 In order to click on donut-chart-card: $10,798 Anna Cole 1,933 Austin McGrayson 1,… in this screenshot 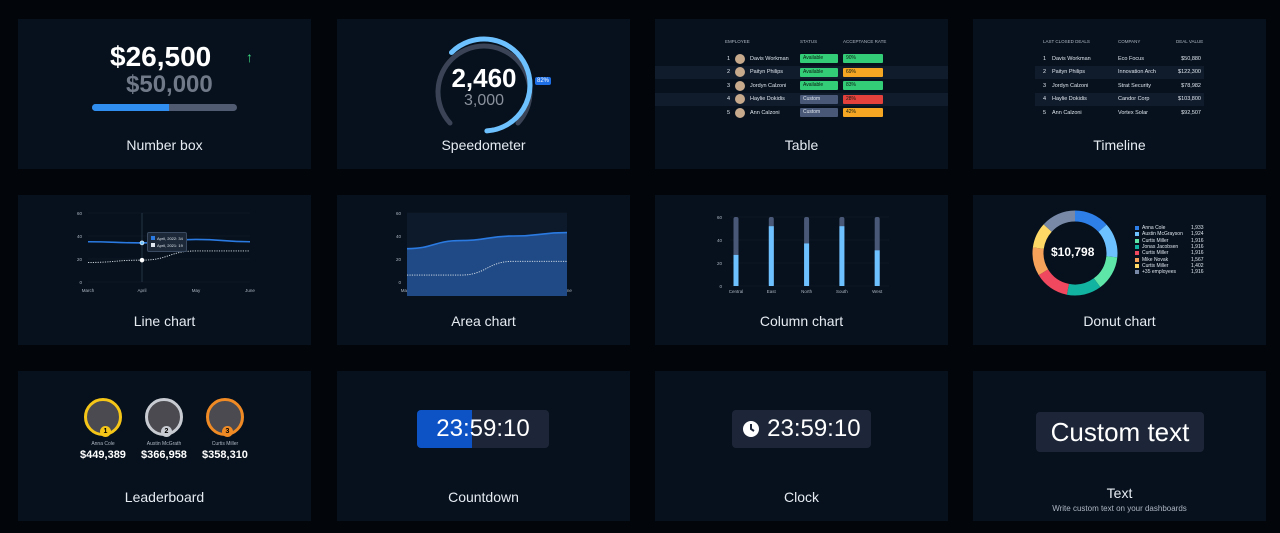, I will do `click(1119, 270)`.